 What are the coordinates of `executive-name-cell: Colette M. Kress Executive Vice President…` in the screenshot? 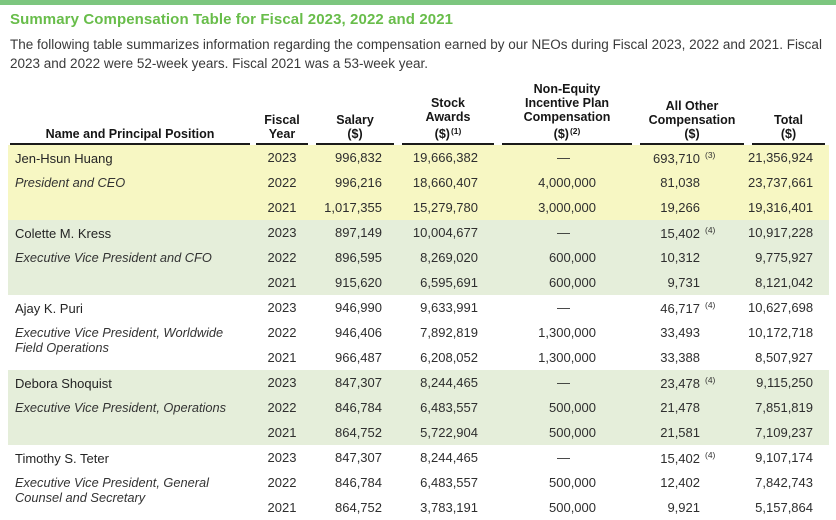 It's located at (130, 257).